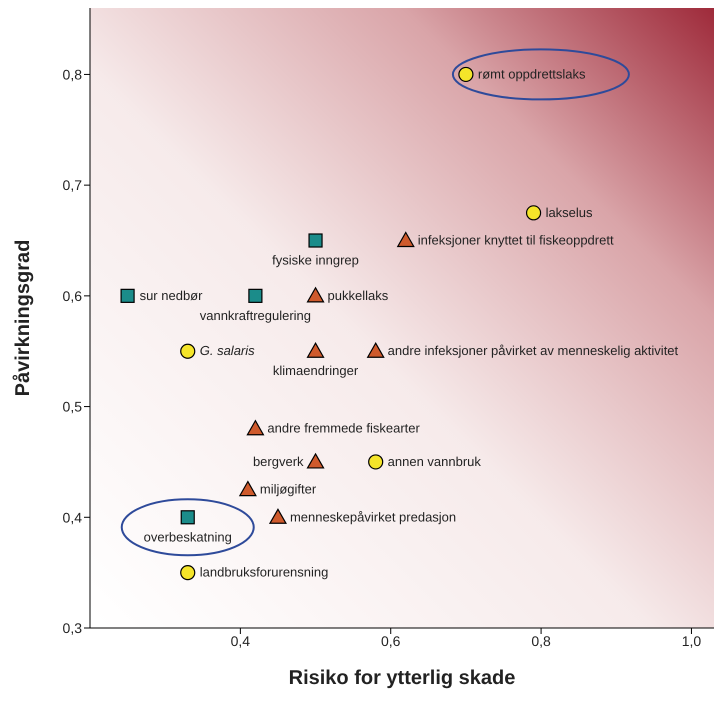 This screenshot has width=714, height=706. What do you see at coordinates (278, 461) in the screenshot?
I see `annotation: bergverk` at bounding box center [278, 461].